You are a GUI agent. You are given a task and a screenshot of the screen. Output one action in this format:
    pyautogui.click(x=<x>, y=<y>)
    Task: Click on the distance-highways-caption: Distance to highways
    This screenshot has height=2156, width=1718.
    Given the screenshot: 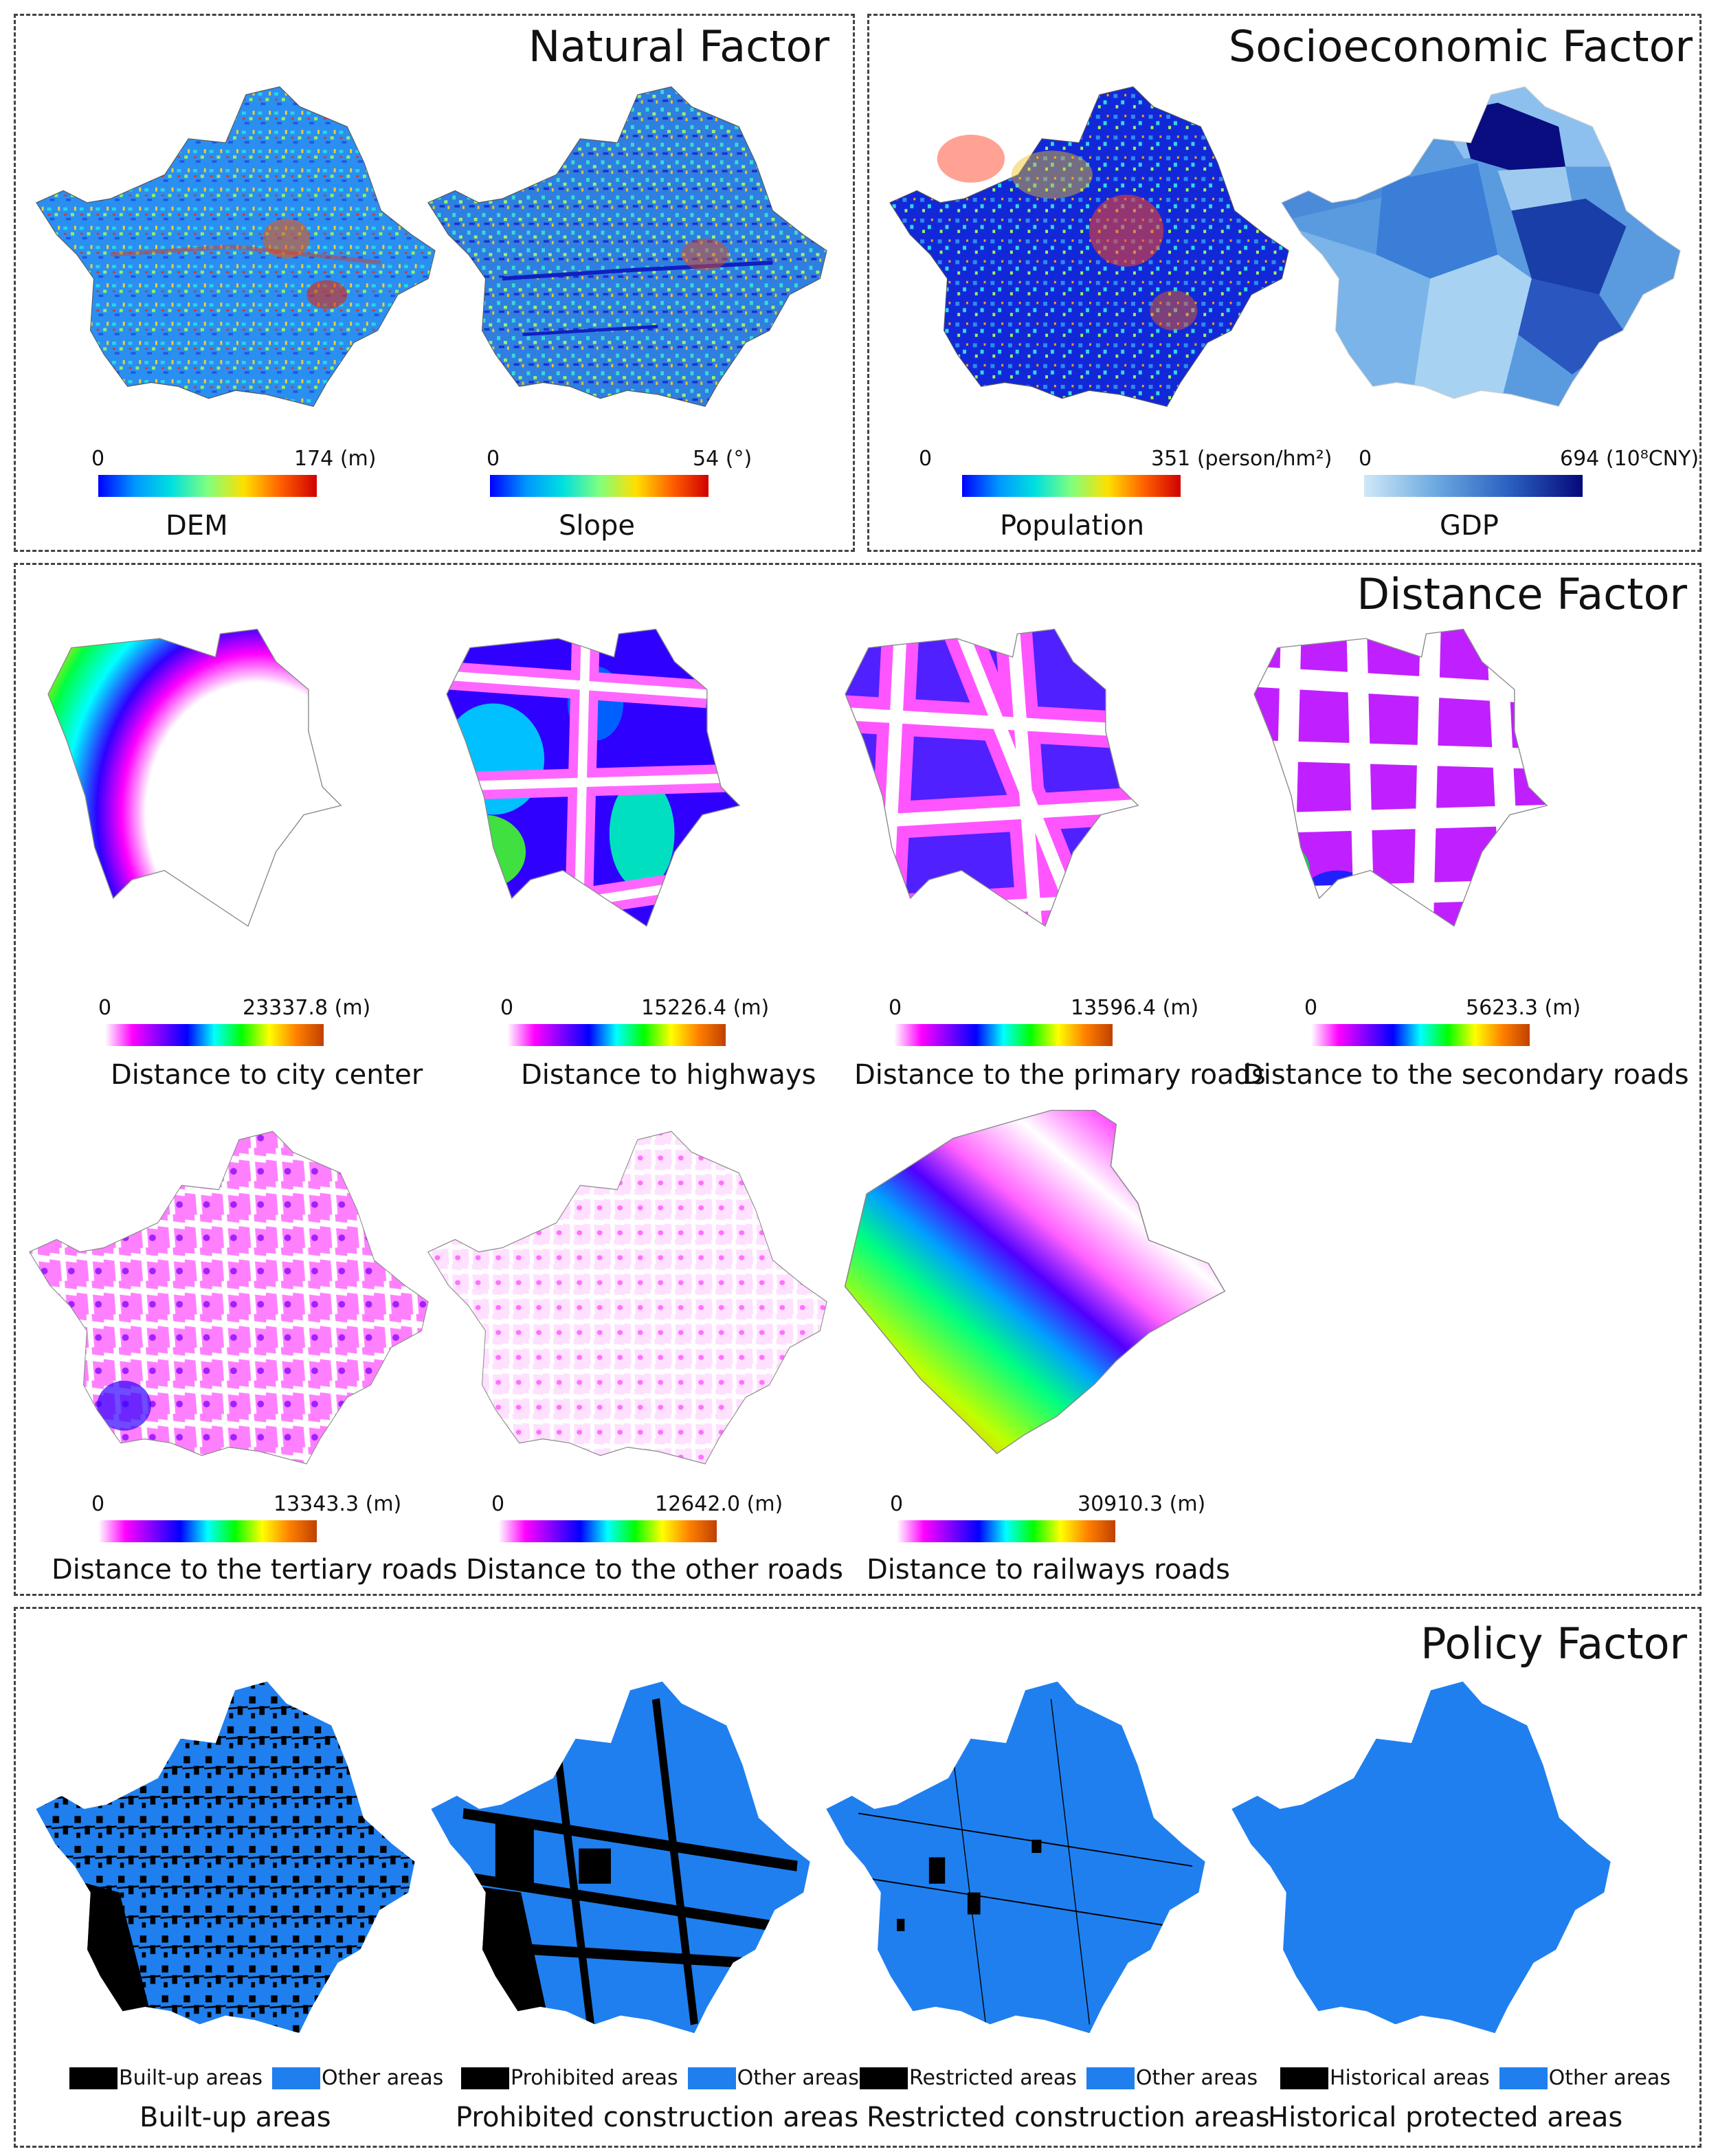 What is the action you would take?
    pyautogui.click(x=668, y=1075)
    